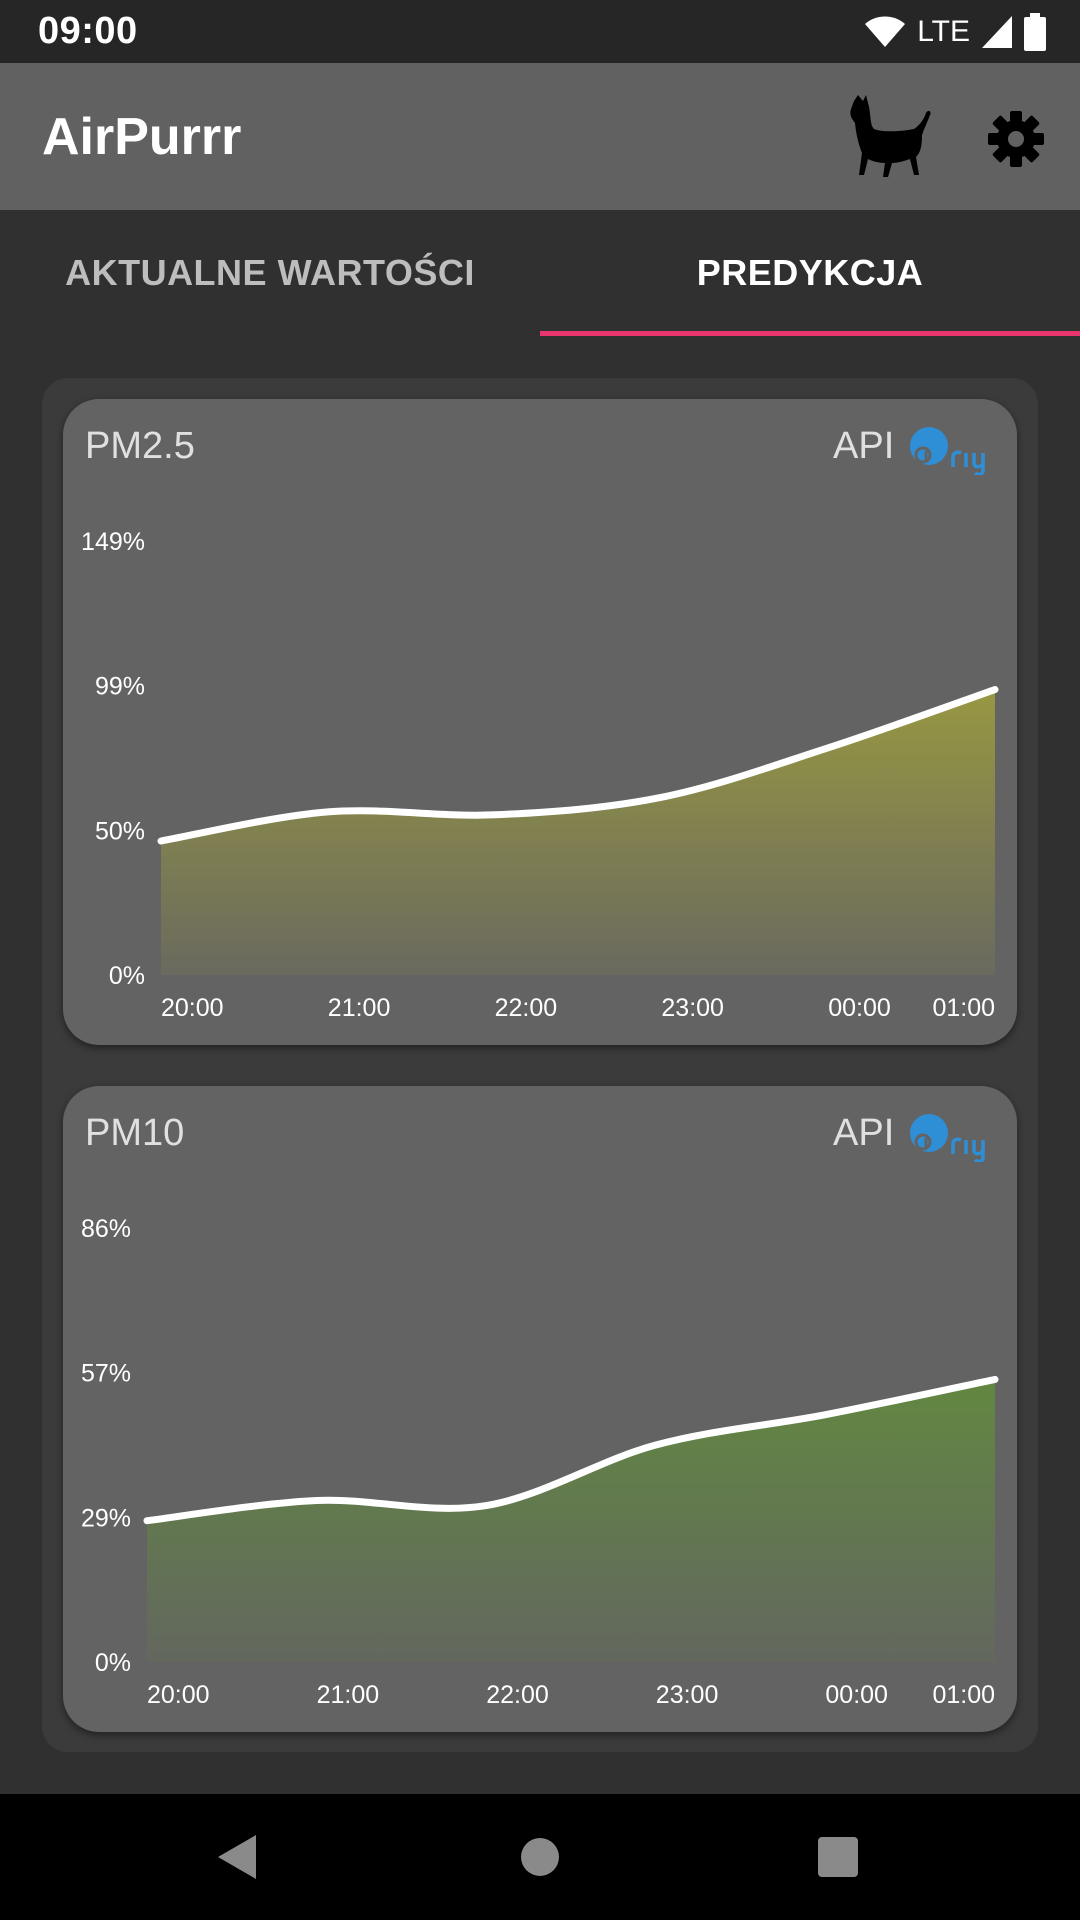 Image resolution: width=1080 pixels, height=1920 pixels. I want to click on tab-indicator, so click(810, 333).